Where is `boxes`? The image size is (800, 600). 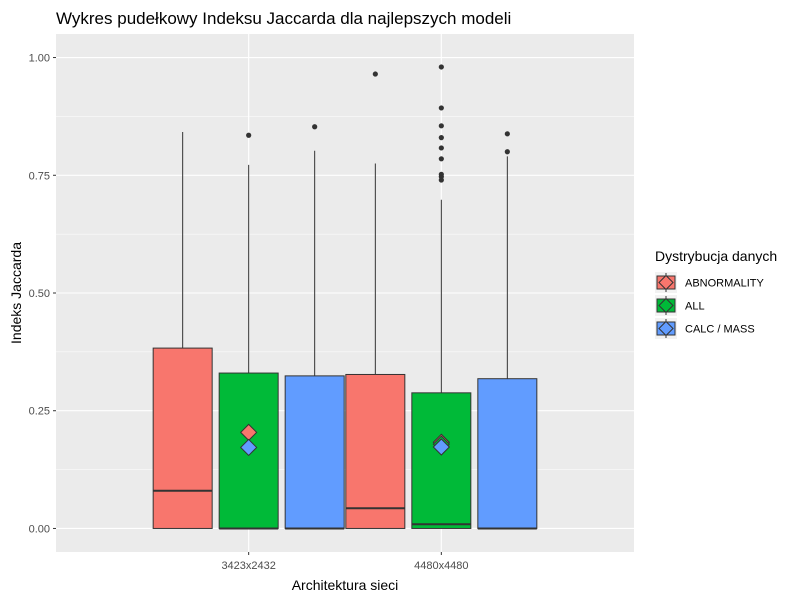
boxes is located at coordinates (345, 438).